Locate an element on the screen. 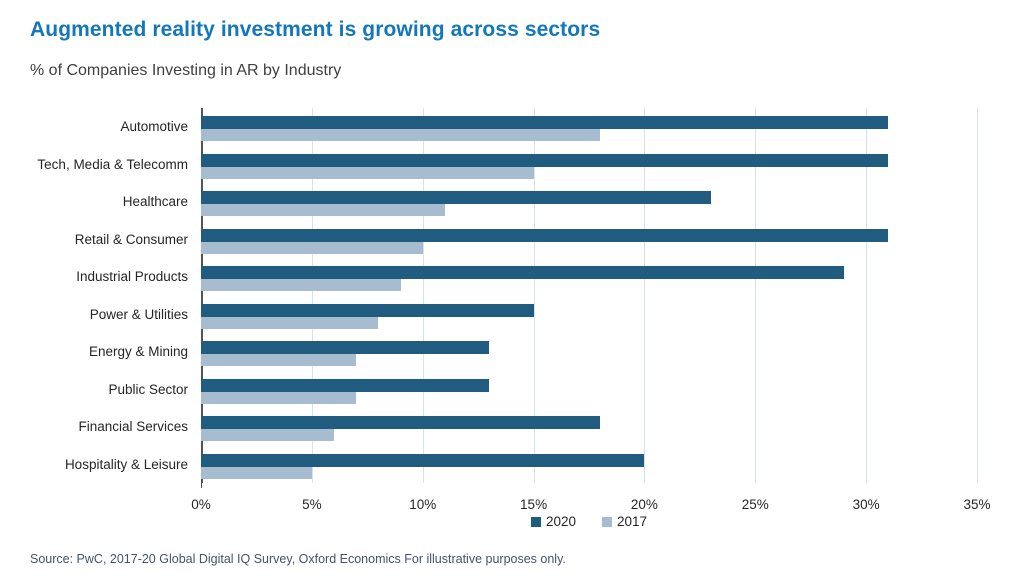  category-label: Hospitality & Leisure is located at coordinates (126, 464).